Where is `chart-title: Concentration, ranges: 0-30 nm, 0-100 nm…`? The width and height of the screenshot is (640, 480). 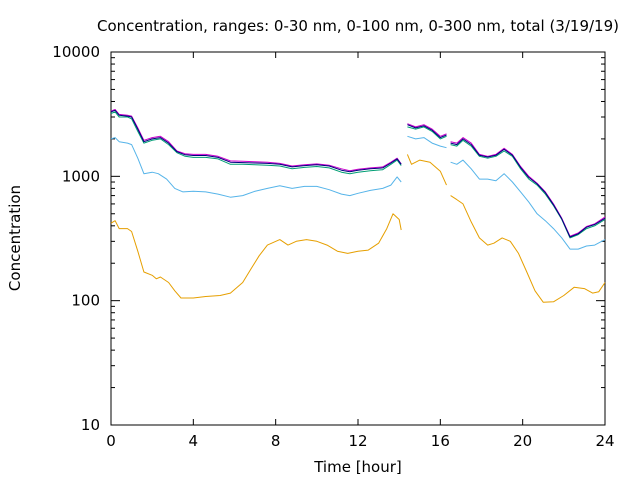
chart-title: Concentration, ranges: 0-30 nm, 0-100 nm… is located at coordinates (358, 26).